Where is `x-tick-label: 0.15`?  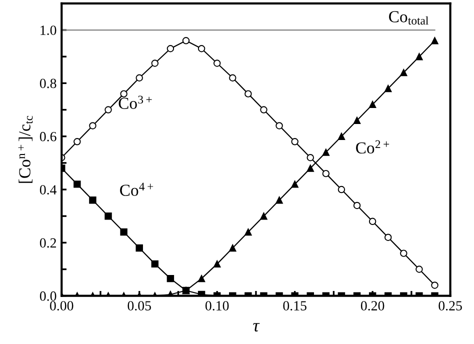 x-tick-label: 0.15 is located at coordinates (294, 306).